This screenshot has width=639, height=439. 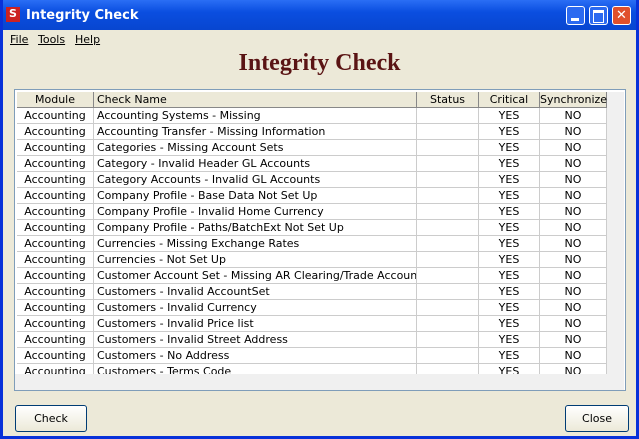 What do you see at coordinates (255, 260) in the screenshot?
I see `table-cell: Currencies - Not Set Up` at bounding box center [255, 260].